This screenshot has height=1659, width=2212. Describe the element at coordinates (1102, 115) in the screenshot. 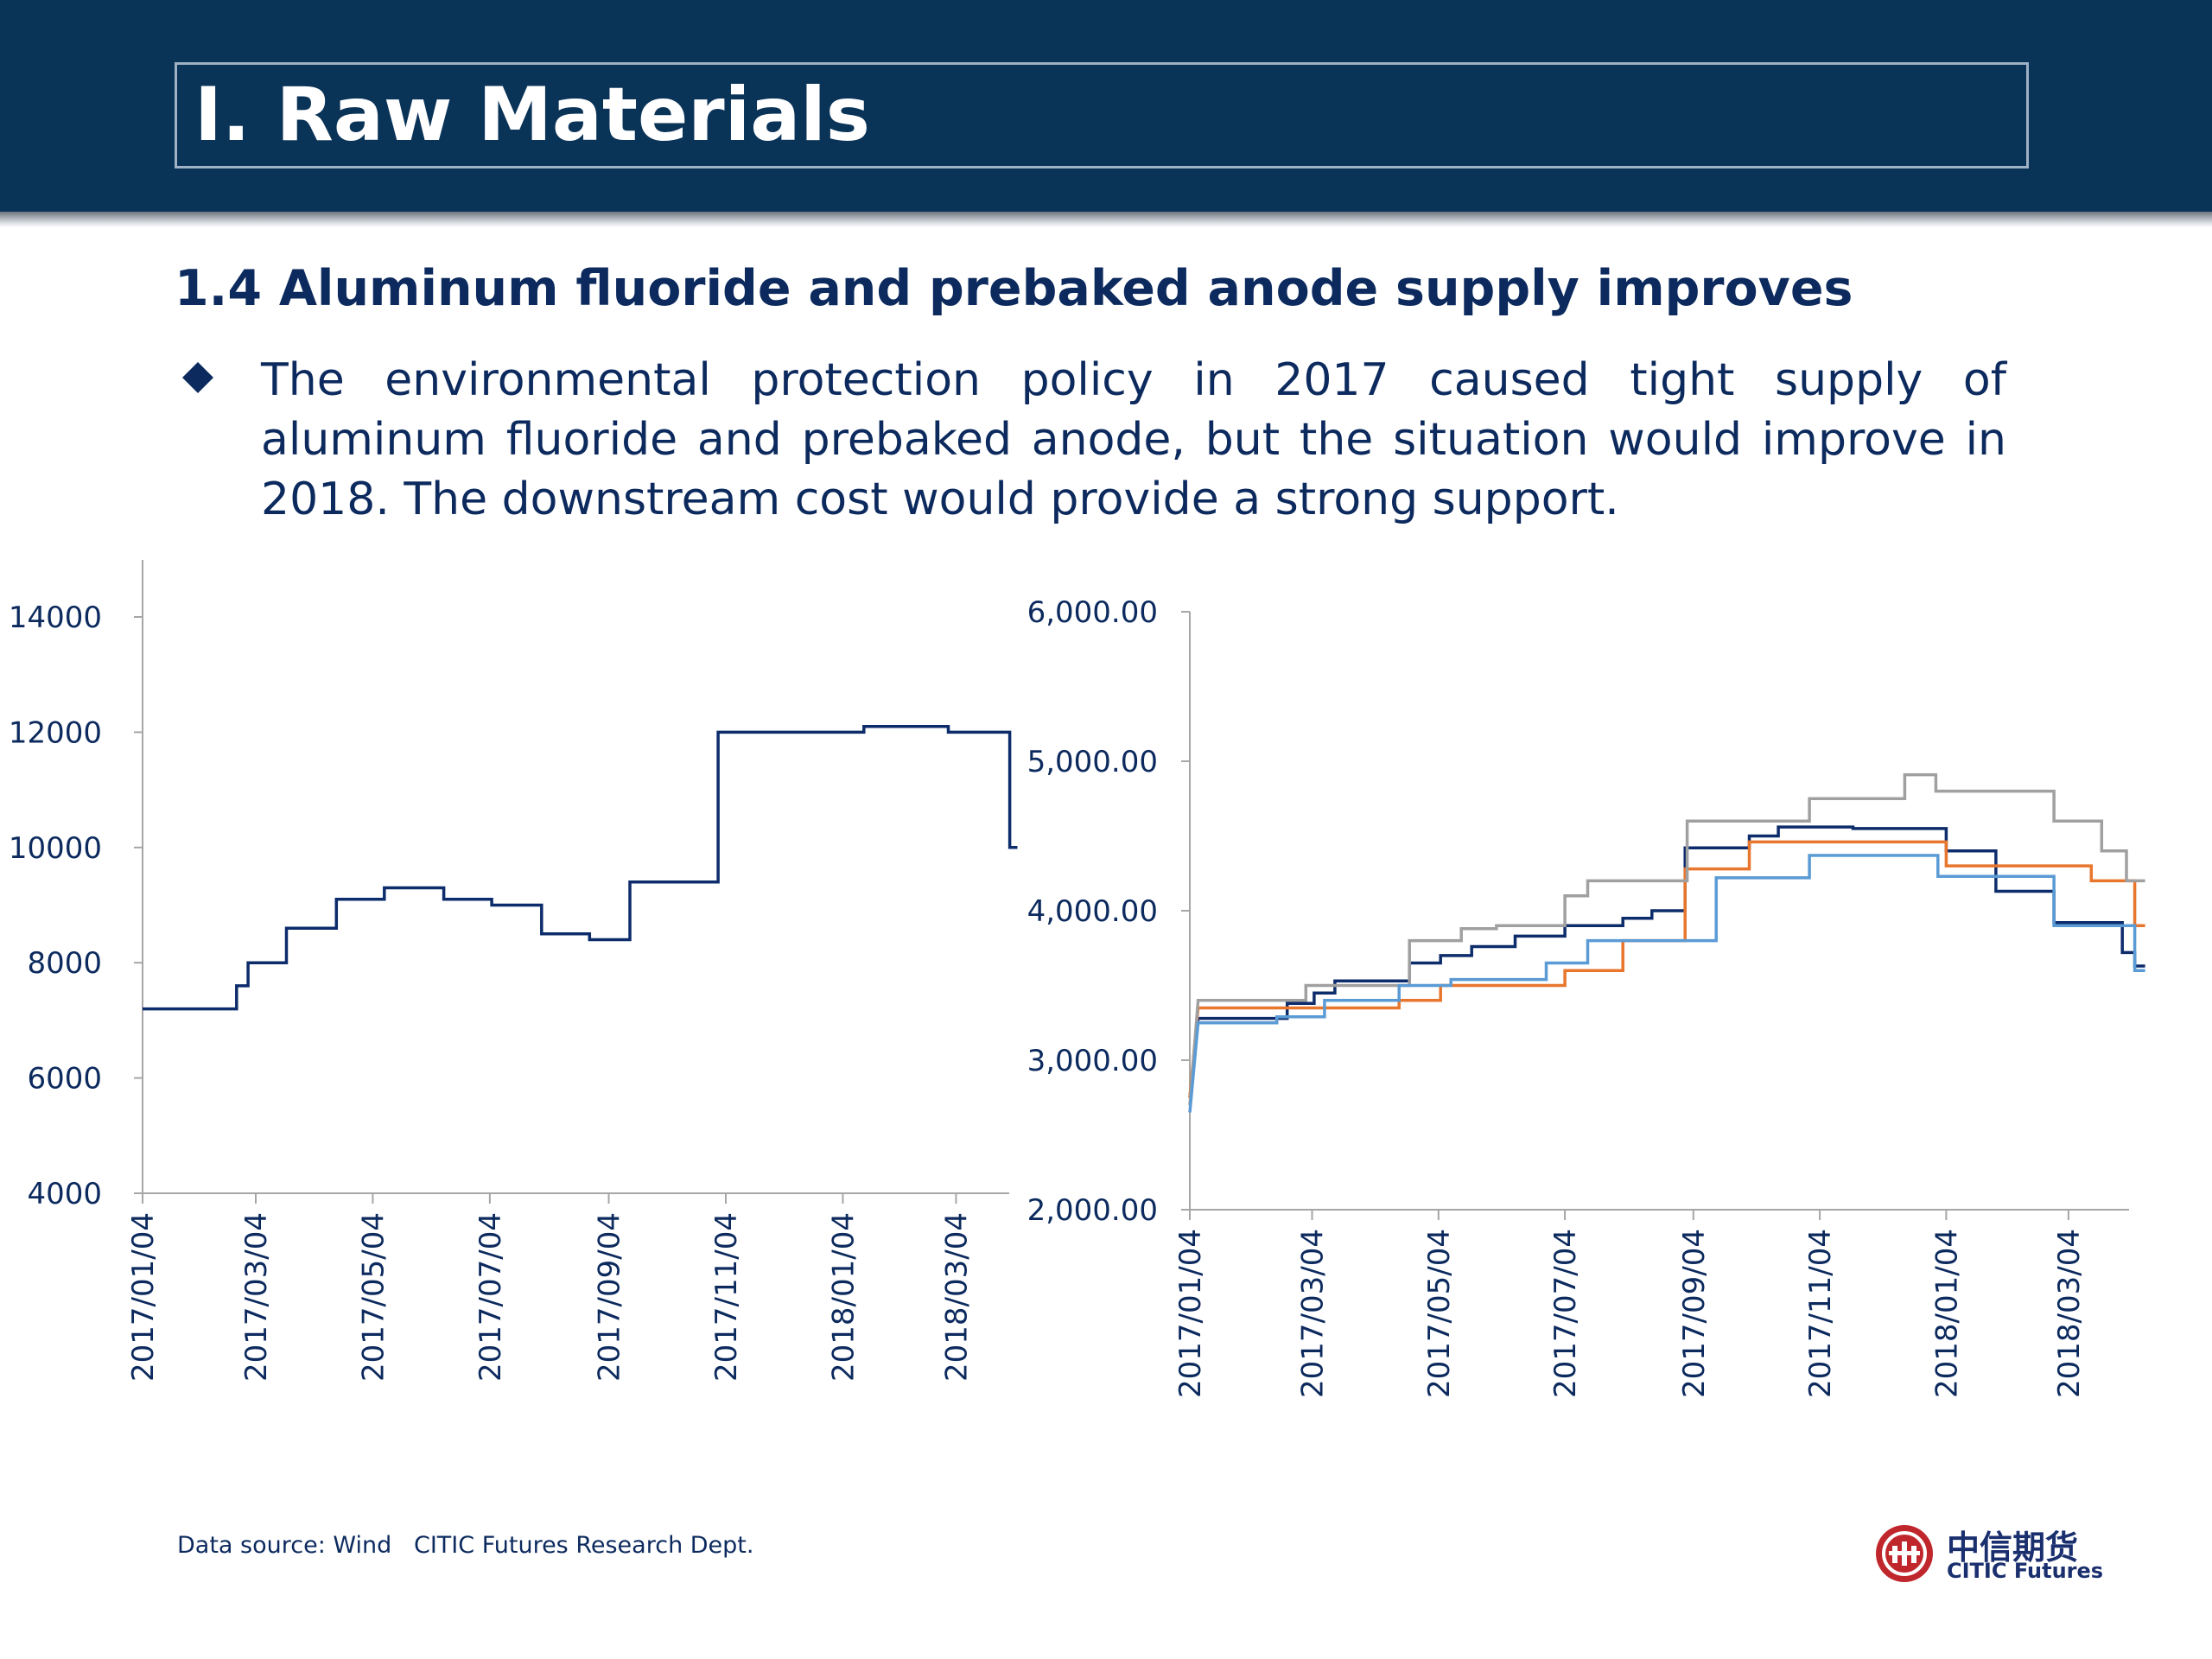

I see `title-box` at that location.